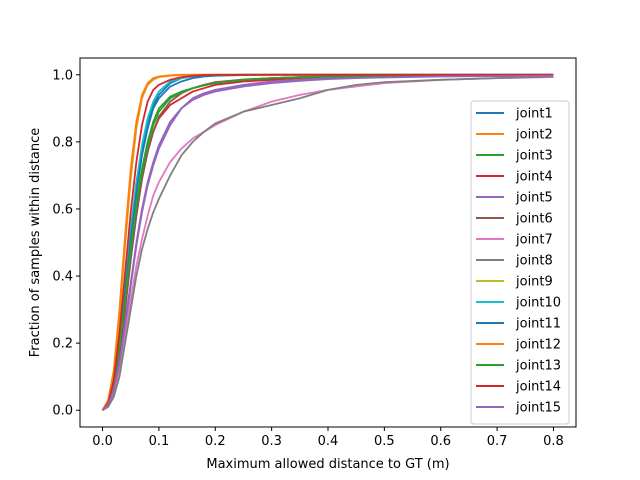  What do you see at coordinates (66, 243) in the screenshot?
I see `y-axis: 0.0 0.2 0.4 0.6 0.8 1.0` at bounding box center [66, 243].